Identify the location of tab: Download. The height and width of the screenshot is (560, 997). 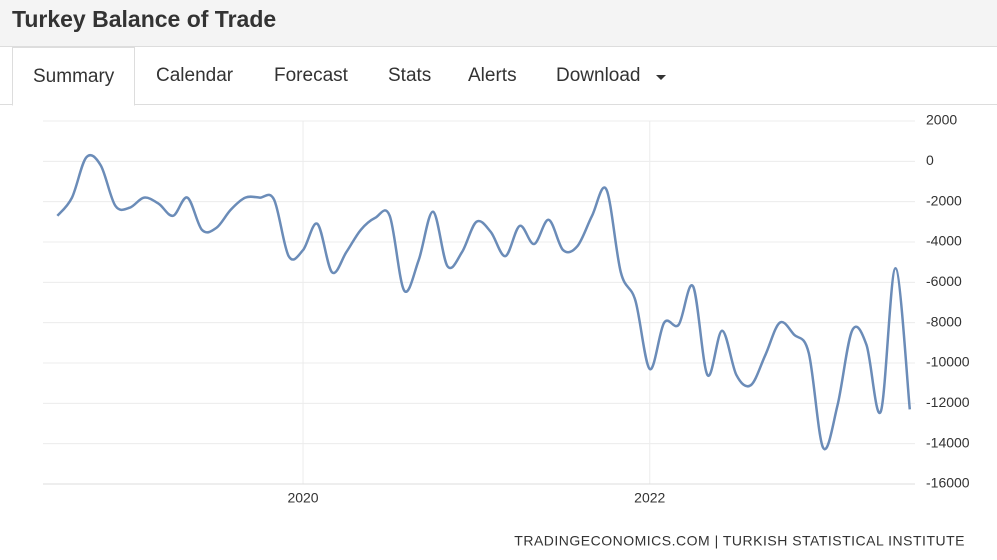
(598, 75).